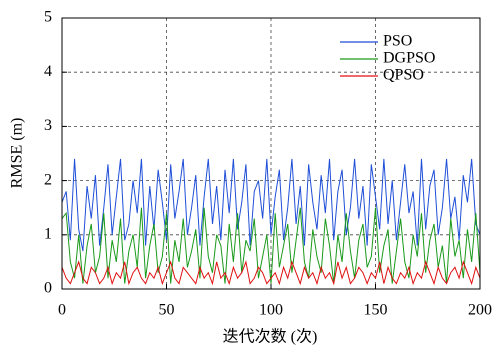 This screenshot has width=494, height=356. What do you see at coordinates (271, 273) in the screenshot?
I see `series-line` at bounding box center [271, 273].